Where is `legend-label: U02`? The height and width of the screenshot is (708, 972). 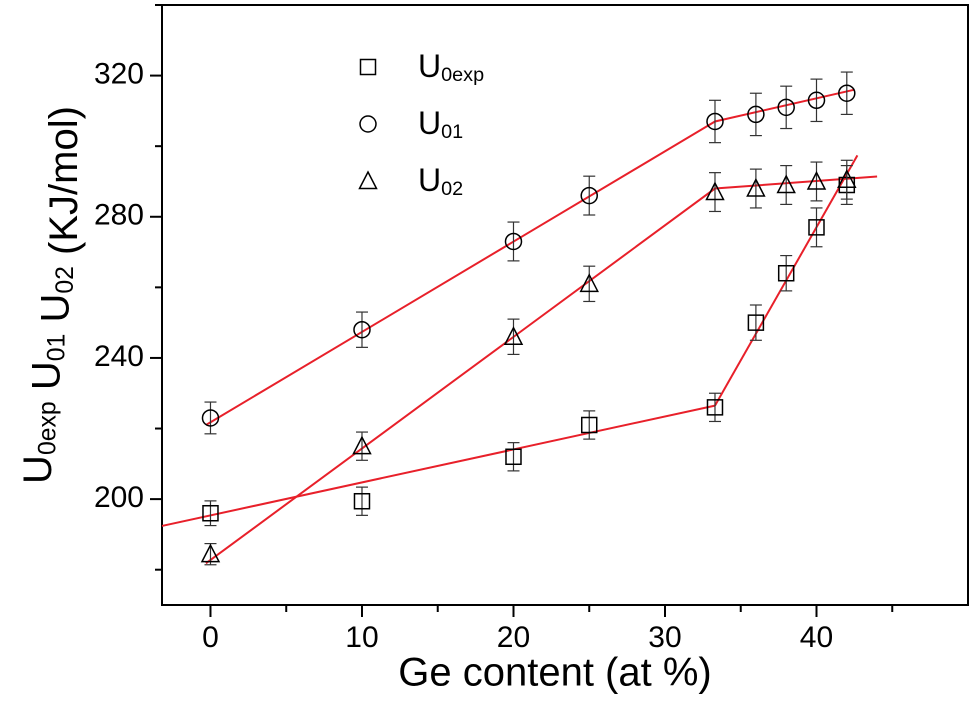 legend-label: U02 is located at coordinates (440, 181).